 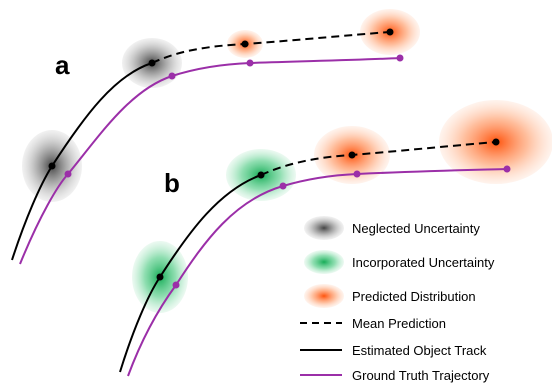 What do you see at coordinates (324, 262) in the screenshot?
I see `legend-swatch-green-ellipse` at bounding box center [324, 262].